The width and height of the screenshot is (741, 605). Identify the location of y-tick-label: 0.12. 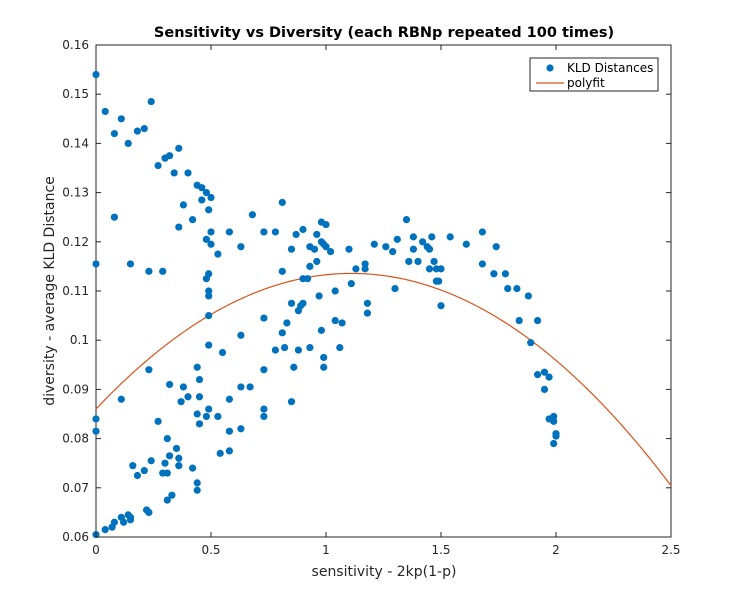
(75, 242).